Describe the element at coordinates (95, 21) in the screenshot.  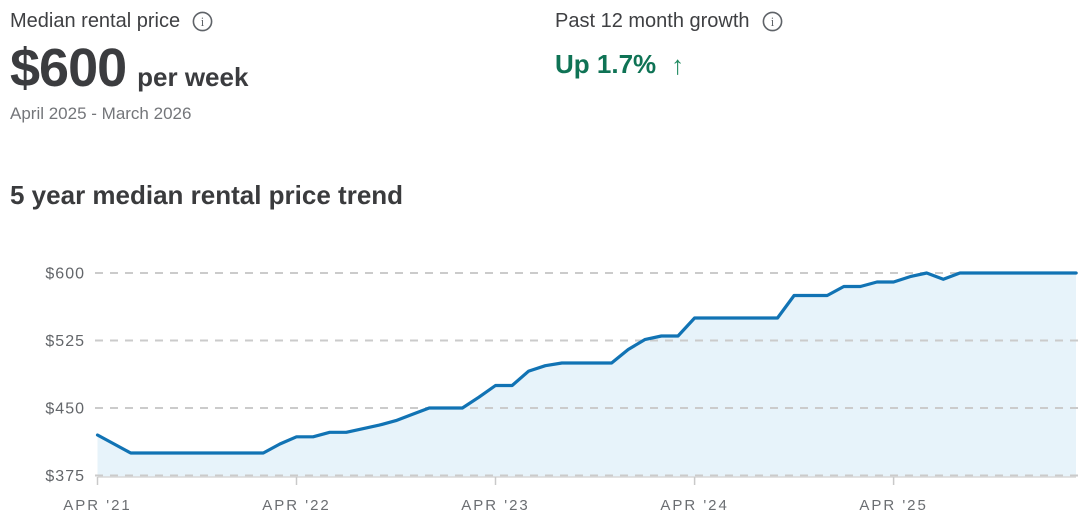
I see `median-rental-price-label: Median rental price` at that location.